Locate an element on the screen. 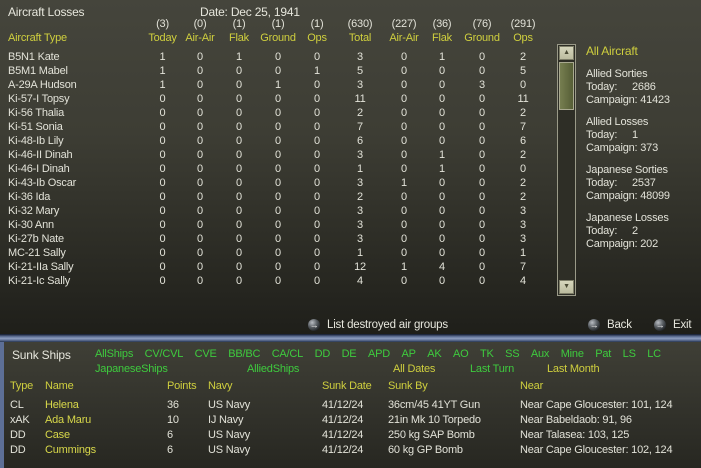 The image size is (701, 468). col-type: Type is located at coordinates (22, 386).